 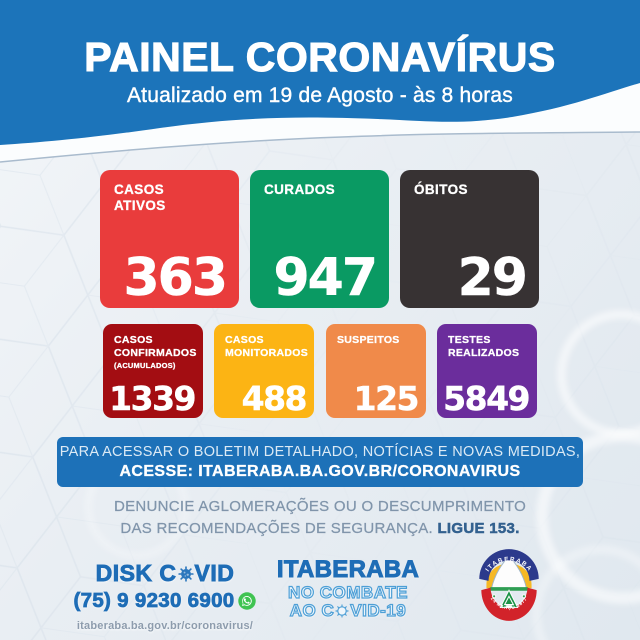 What do you see at coordinates (484, 353) in the screenshot?
I see `stat-label-line2: REALIZADOS` at bounding box center [484, 353].